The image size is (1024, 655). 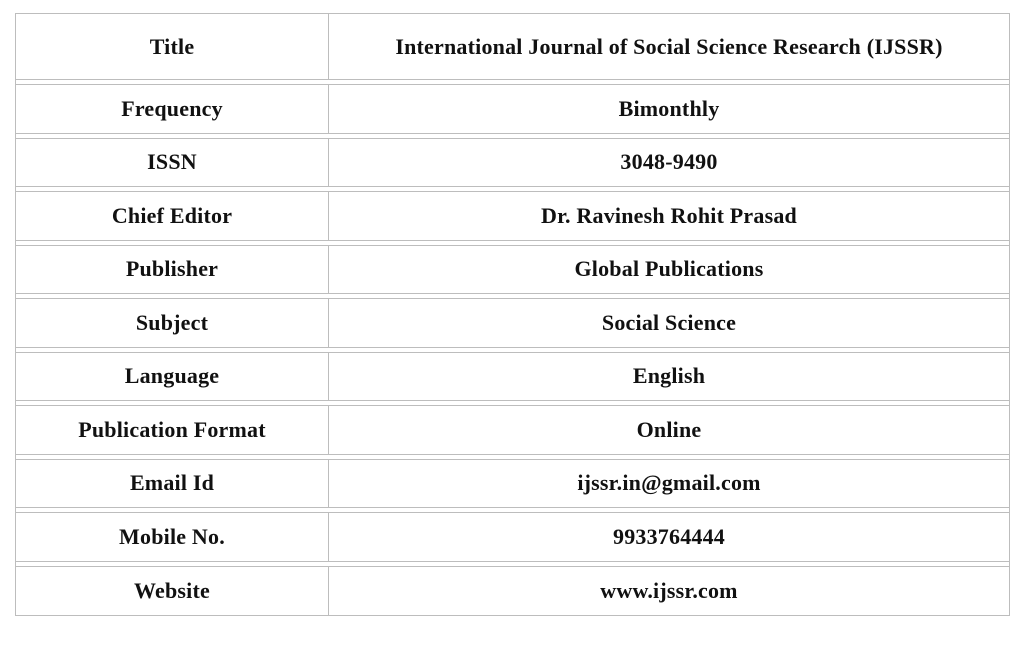 What do you see at coordinates (512, 162) in the screenshot?
I see `table-row: ISSN 3048-9490` at bounding box center [512, 162].